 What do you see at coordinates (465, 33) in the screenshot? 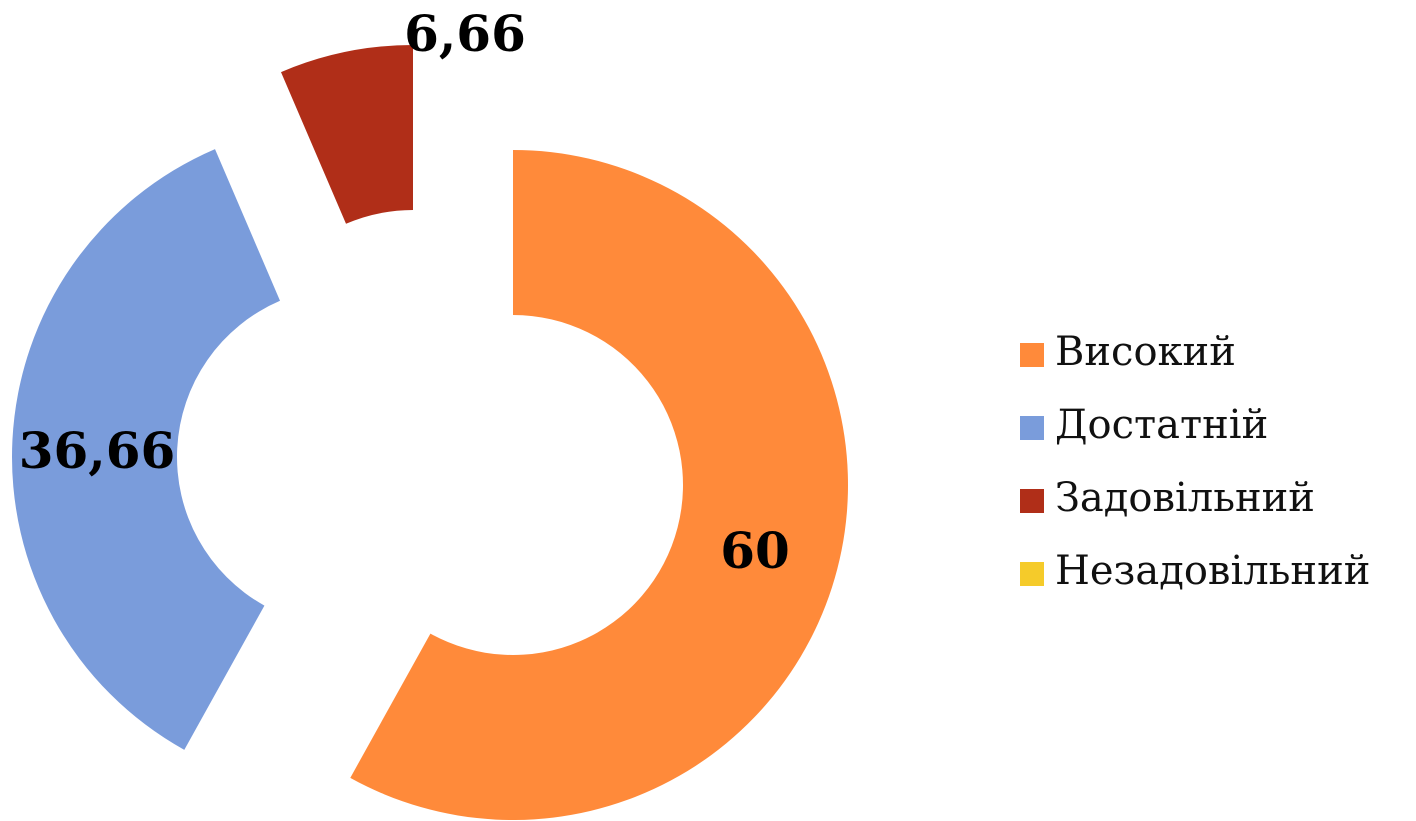
I see `data-label: 6,66` at bounding box center [465, 33].